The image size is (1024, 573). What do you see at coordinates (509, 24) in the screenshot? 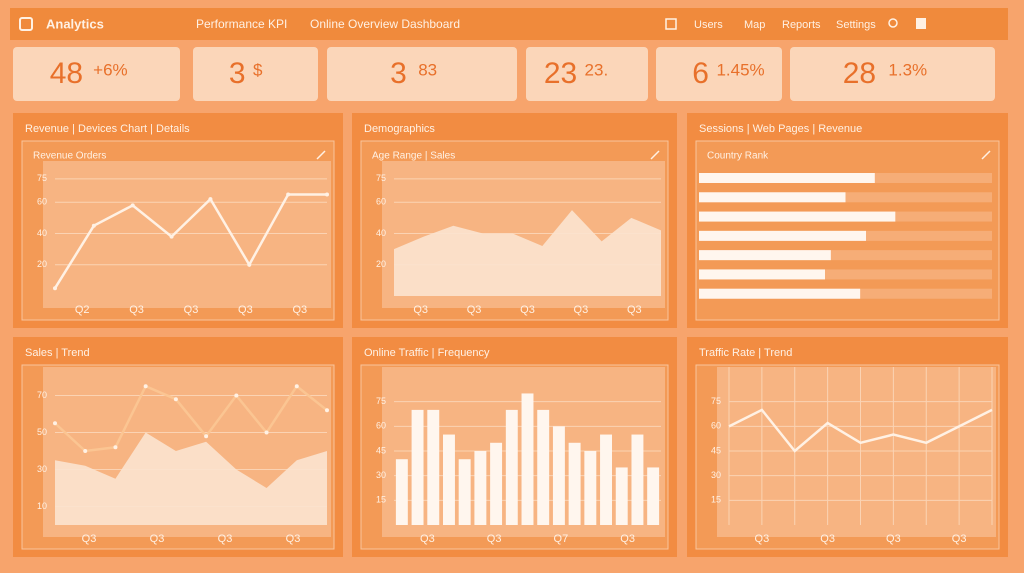
I see `header-bar` at bounding box center [509, 24].